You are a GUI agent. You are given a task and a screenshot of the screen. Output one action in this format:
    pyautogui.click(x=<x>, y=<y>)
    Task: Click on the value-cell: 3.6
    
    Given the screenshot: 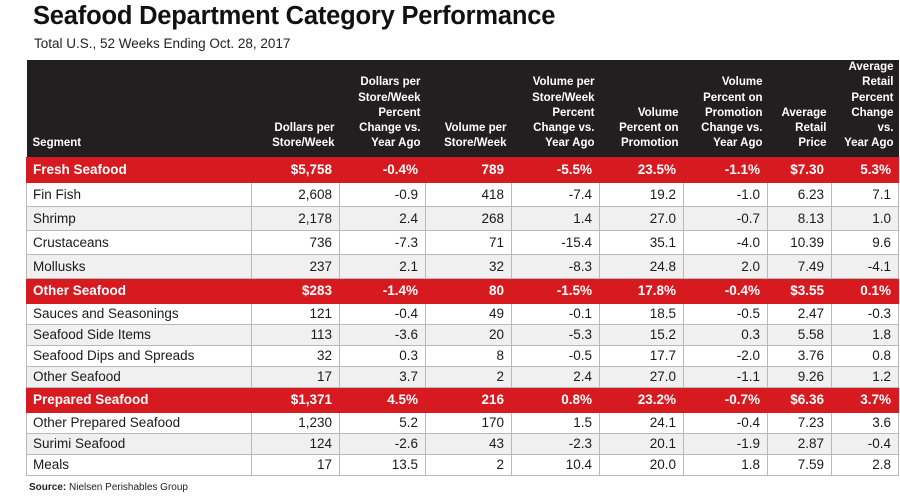 What is the action you would take?
    pyautogui.click(x=865, y=422)
    